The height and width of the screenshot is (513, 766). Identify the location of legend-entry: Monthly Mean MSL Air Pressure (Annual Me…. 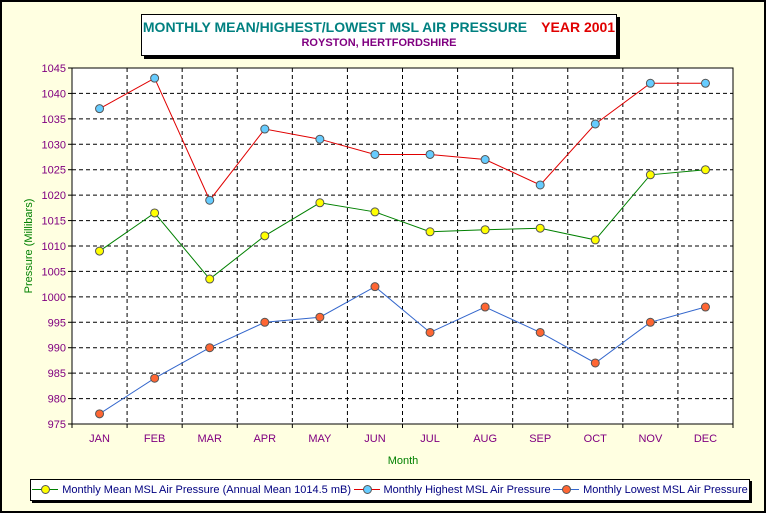
(191, 490).